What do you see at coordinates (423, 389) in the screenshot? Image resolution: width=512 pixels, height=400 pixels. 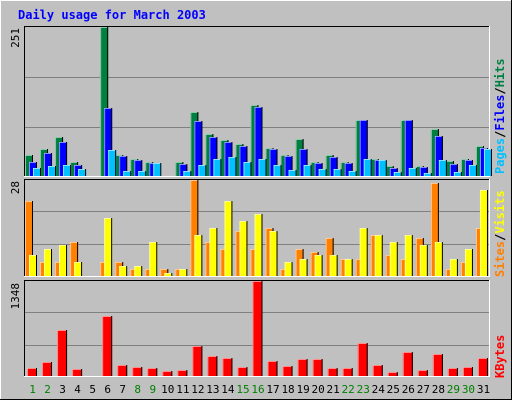 I see `day-label-27: 27` at bounding box center [423, 389].